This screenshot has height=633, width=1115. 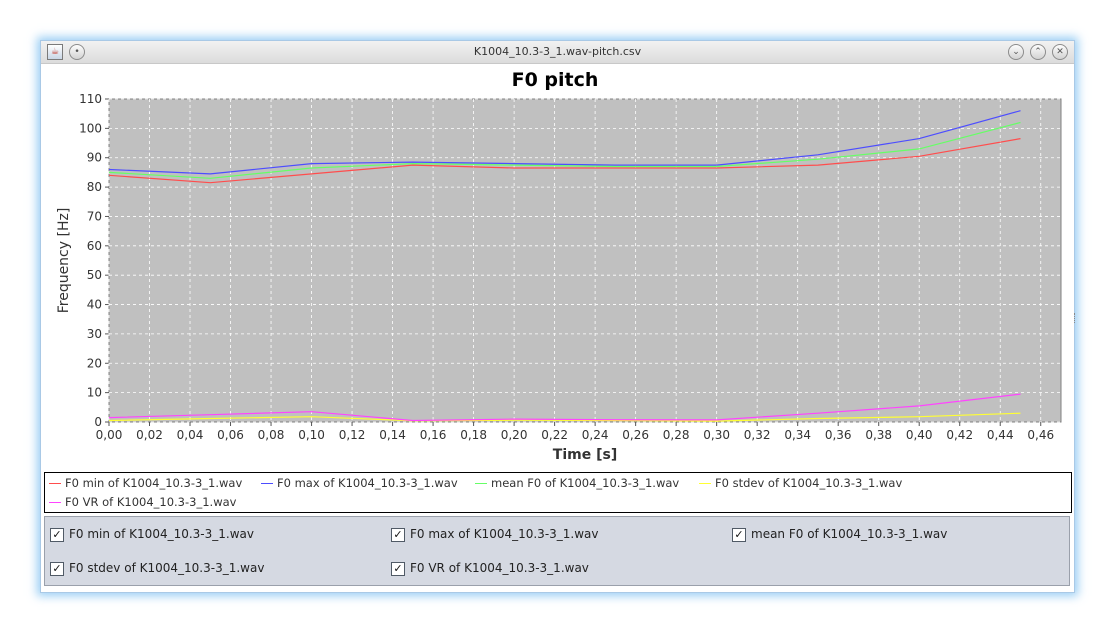 What do you see at coordinates (1060, 52) in the screenshot?
I see `close-icon: ✕` at bounding box center [1060, 52].